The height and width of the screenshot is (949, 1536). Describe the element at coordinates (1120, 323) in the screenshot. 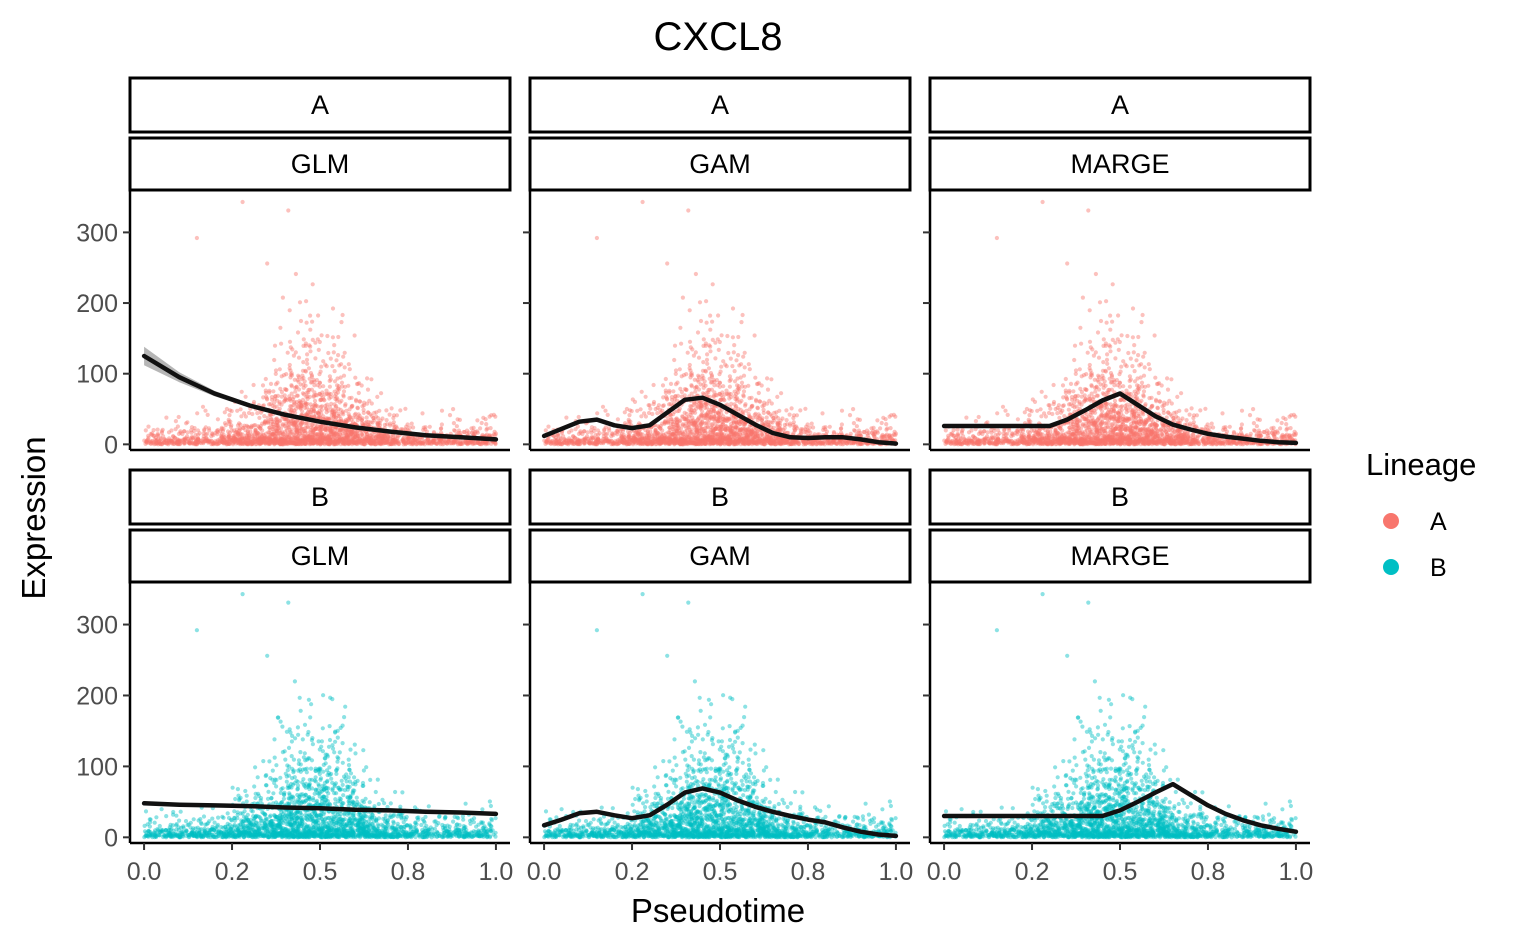

I see `scatter-points` at that location.